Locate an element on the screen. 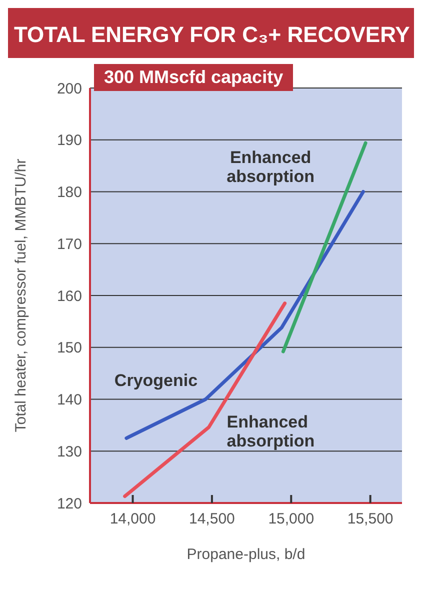 This screenshot has width=422, height=593. x-tick-label: 14,000 is located at coordinates (133, 519).